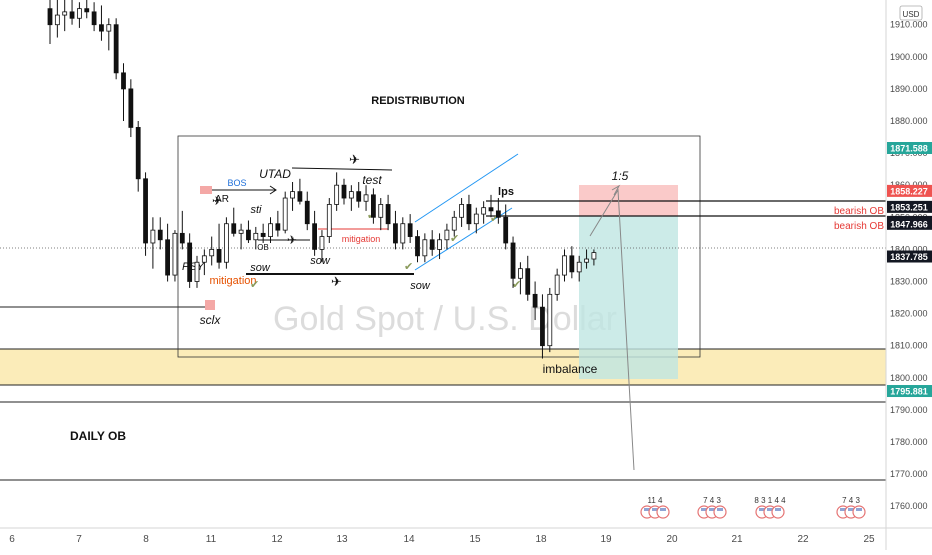 This screenshot has width=932, height=555. Describe the element at coordinates (236, 183) in the screenshot. I see `bos-label: BOS` at that location.